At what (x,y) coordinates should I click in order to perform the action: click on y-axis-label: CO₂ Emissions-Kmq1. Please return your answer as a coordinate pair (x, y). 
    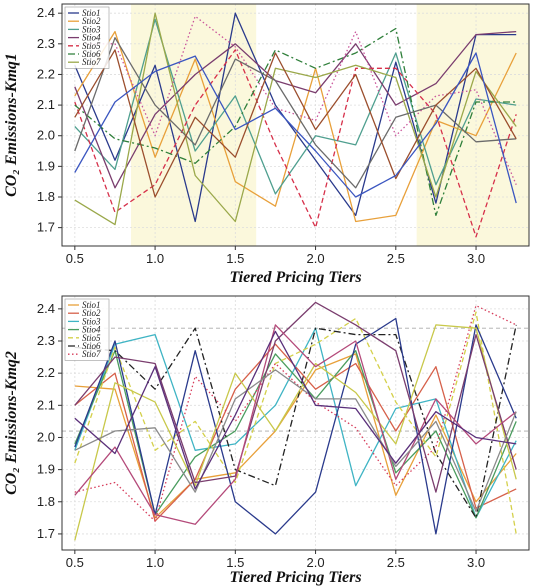
    Looking at the image, I should click on (11, 125).